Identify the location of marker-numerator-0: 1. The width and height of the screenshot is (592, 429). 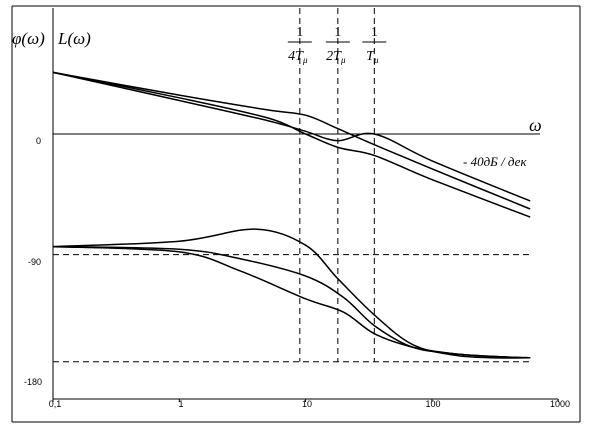
(299, 32).